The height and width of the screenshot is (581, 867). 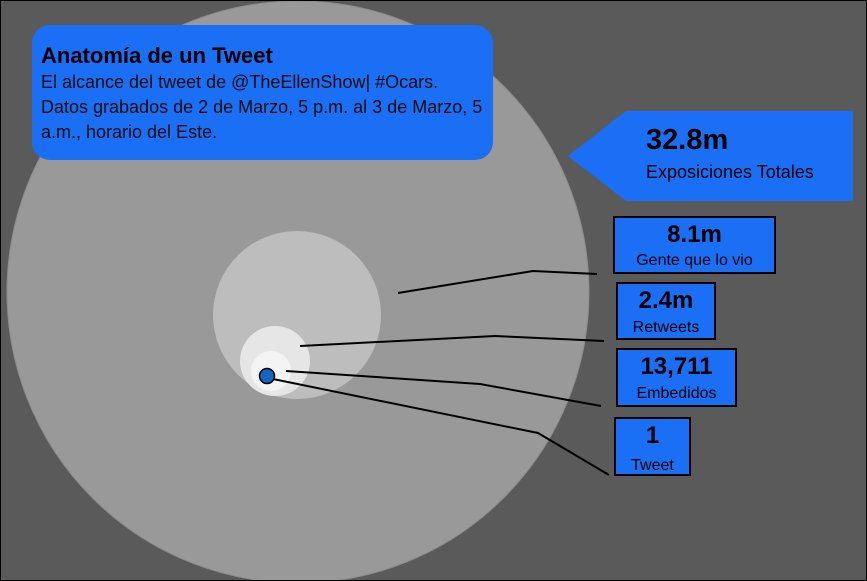 What do you see at coordinates (666, 327) in the screenshot?
I see `stat-label: Retweets` at bounding box center [666, 327].